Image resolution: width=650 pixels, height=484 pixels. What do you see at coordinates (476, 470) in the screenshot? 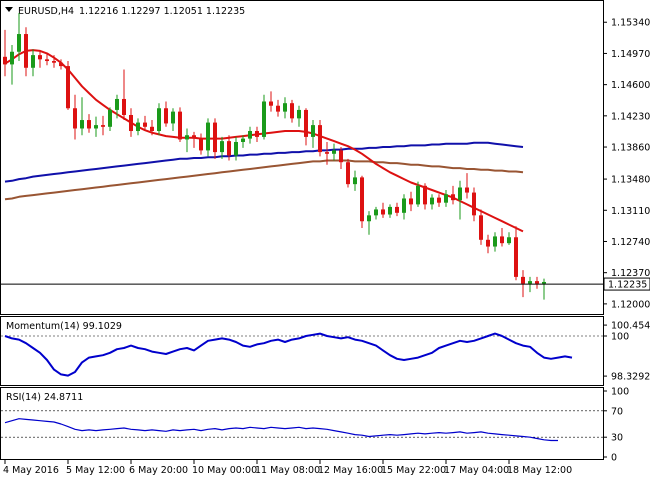
I see `time-tick-label: 17 May 04:00` at bounding box center [476, 470].